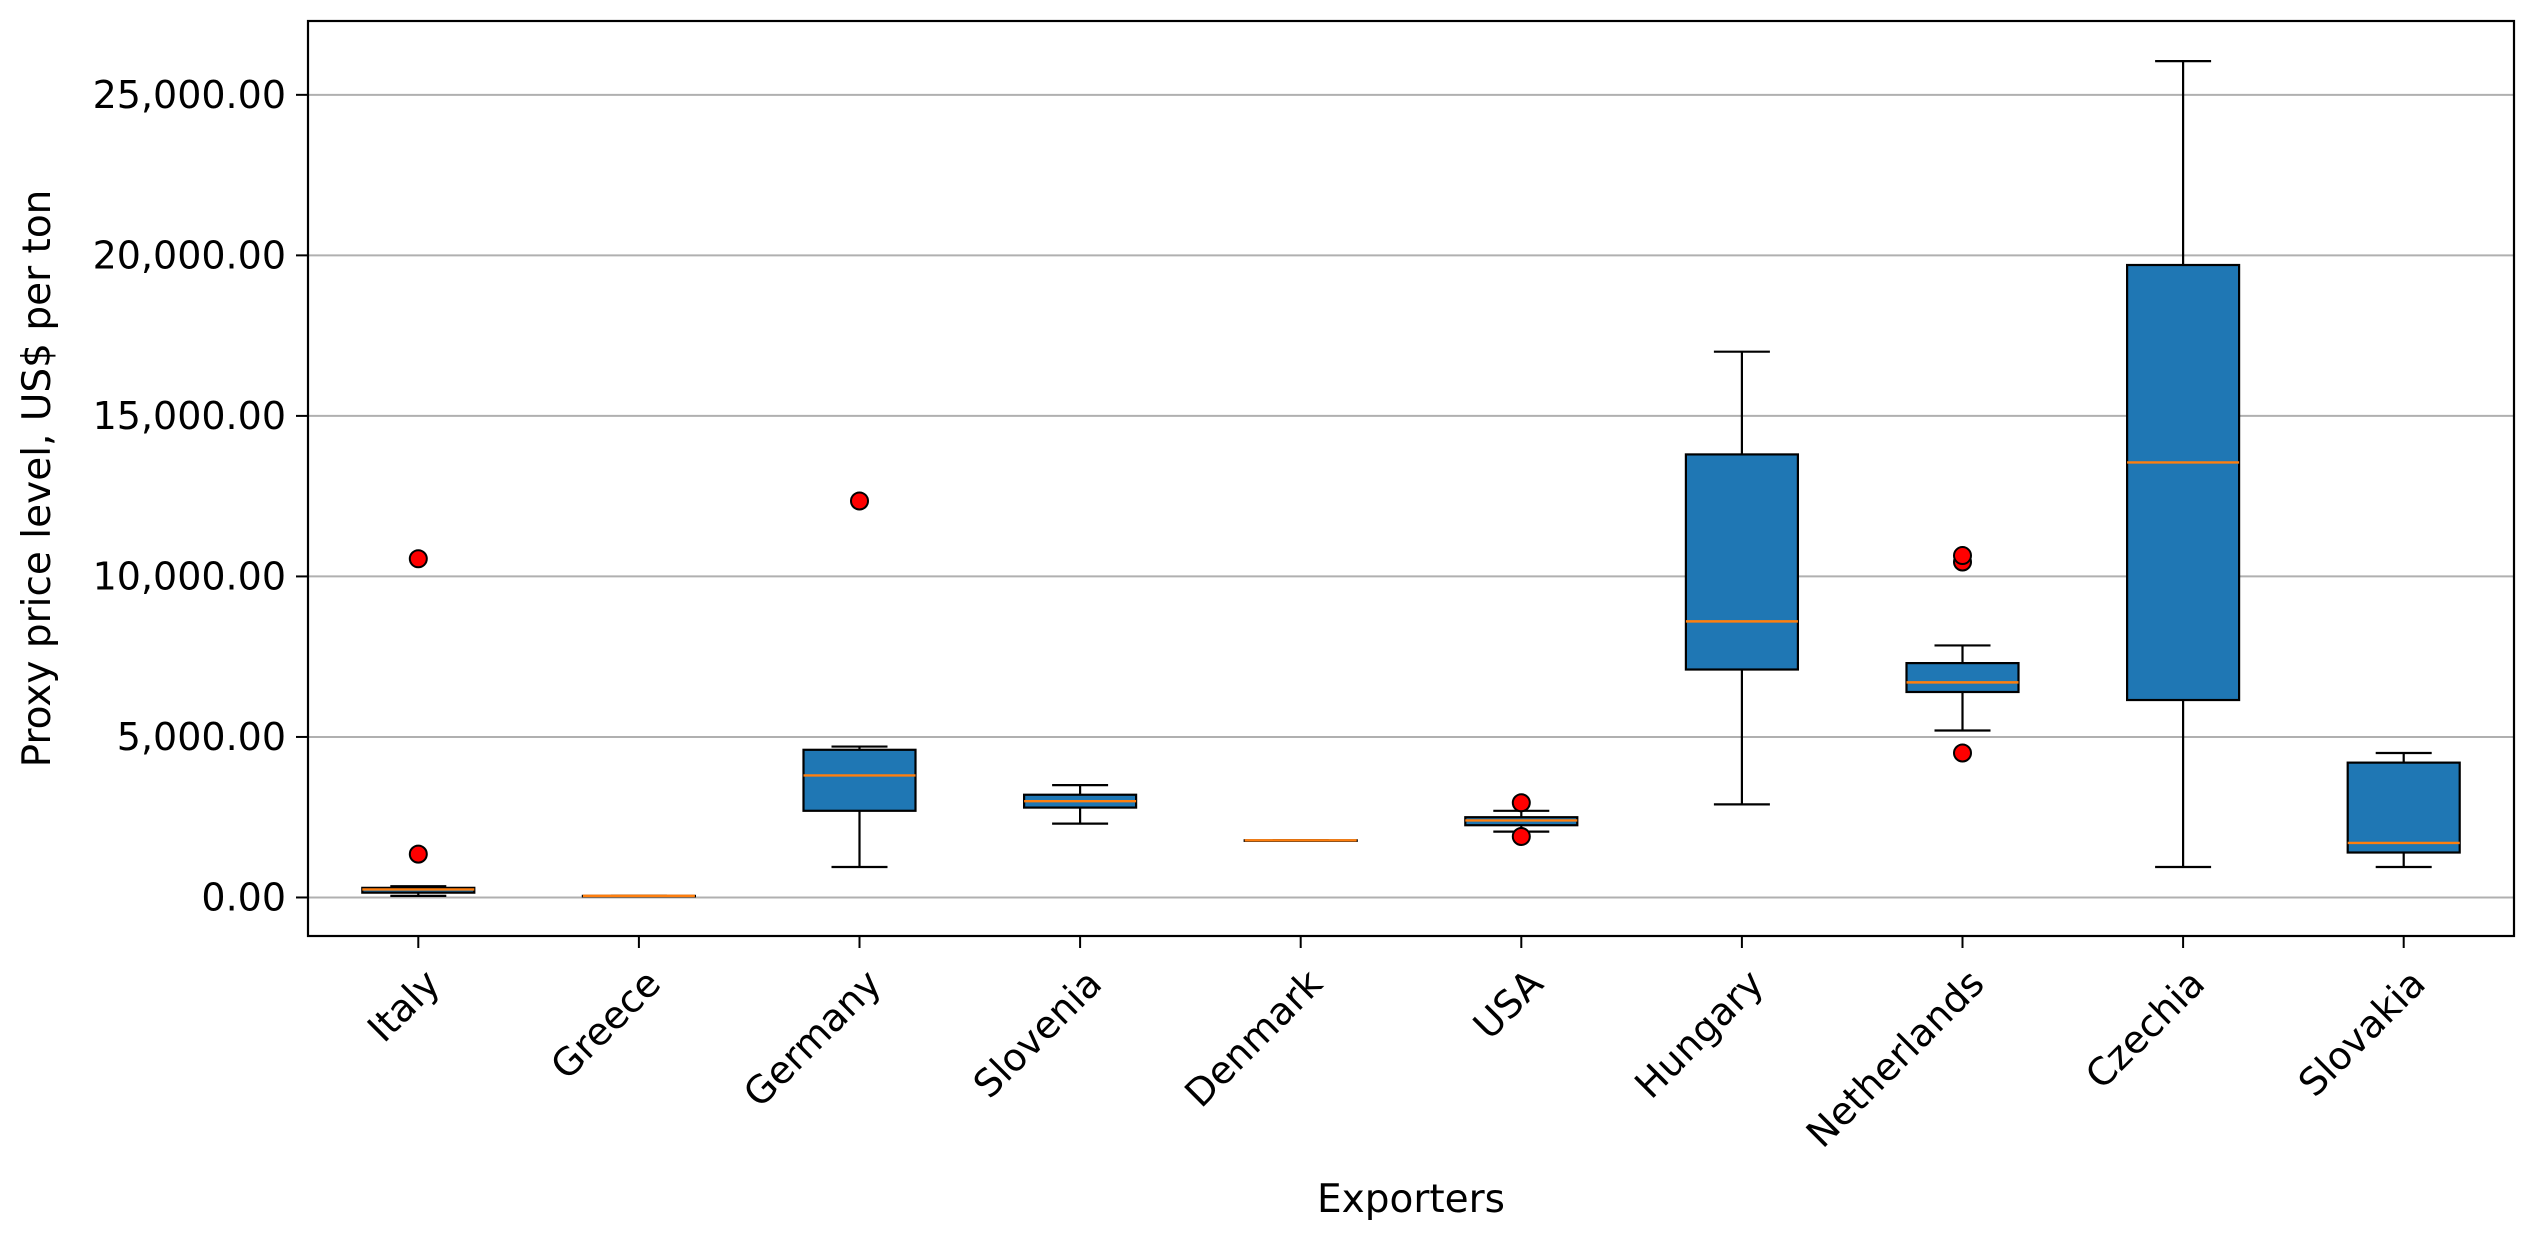 The width and height of the screenshot is (2534, 1243). What do you see at coordinates (1962, 654) in the screenshot?
I see `box-netherlands` at bounding box center [1962, 654].